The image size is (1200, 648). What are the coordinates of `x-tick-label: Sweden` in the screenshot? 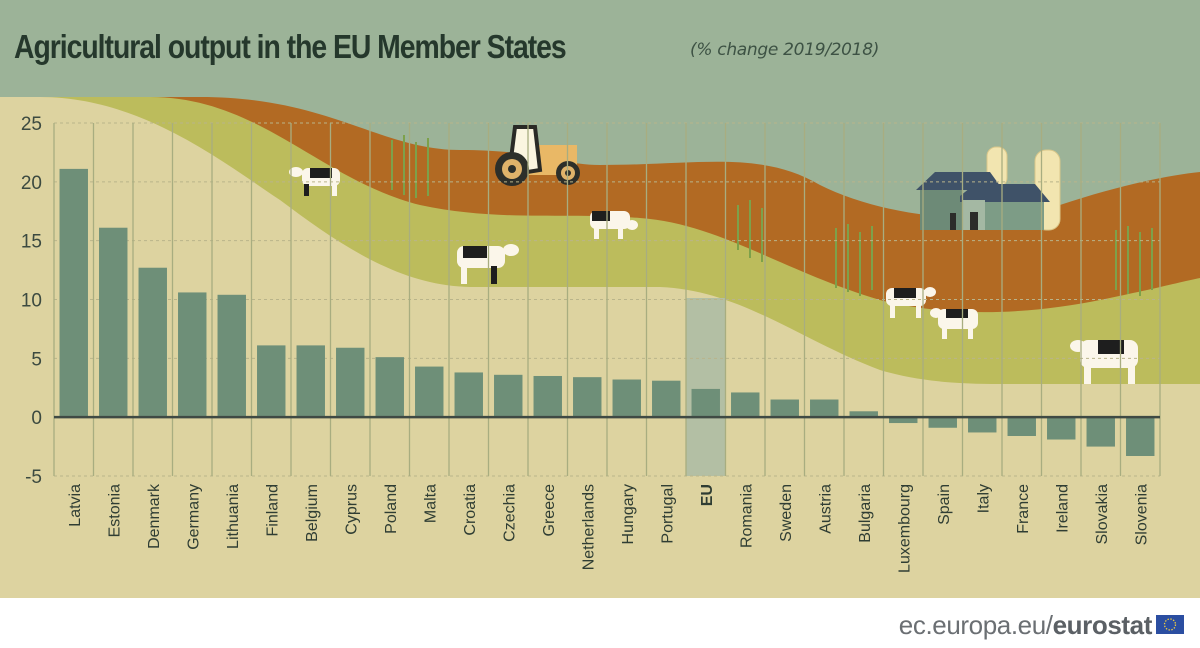 It's located at (786, 513).